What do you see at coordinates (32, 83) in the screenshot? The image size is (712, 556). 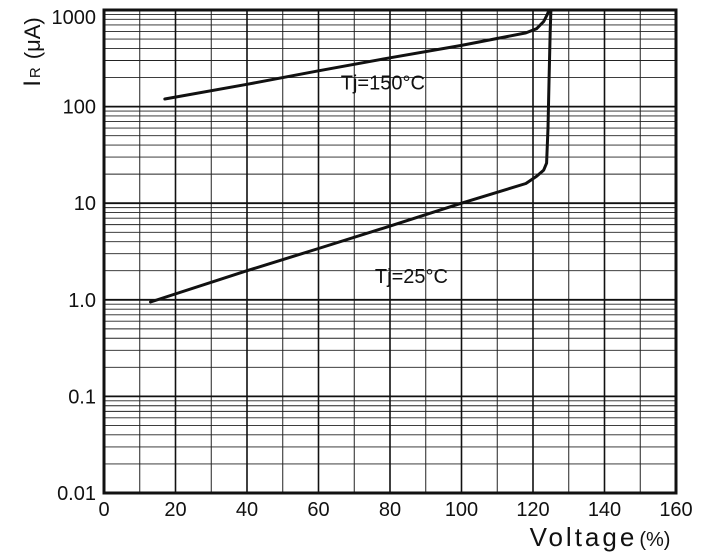 I see `y-axis-label: I` at bounding box center [32, 83].